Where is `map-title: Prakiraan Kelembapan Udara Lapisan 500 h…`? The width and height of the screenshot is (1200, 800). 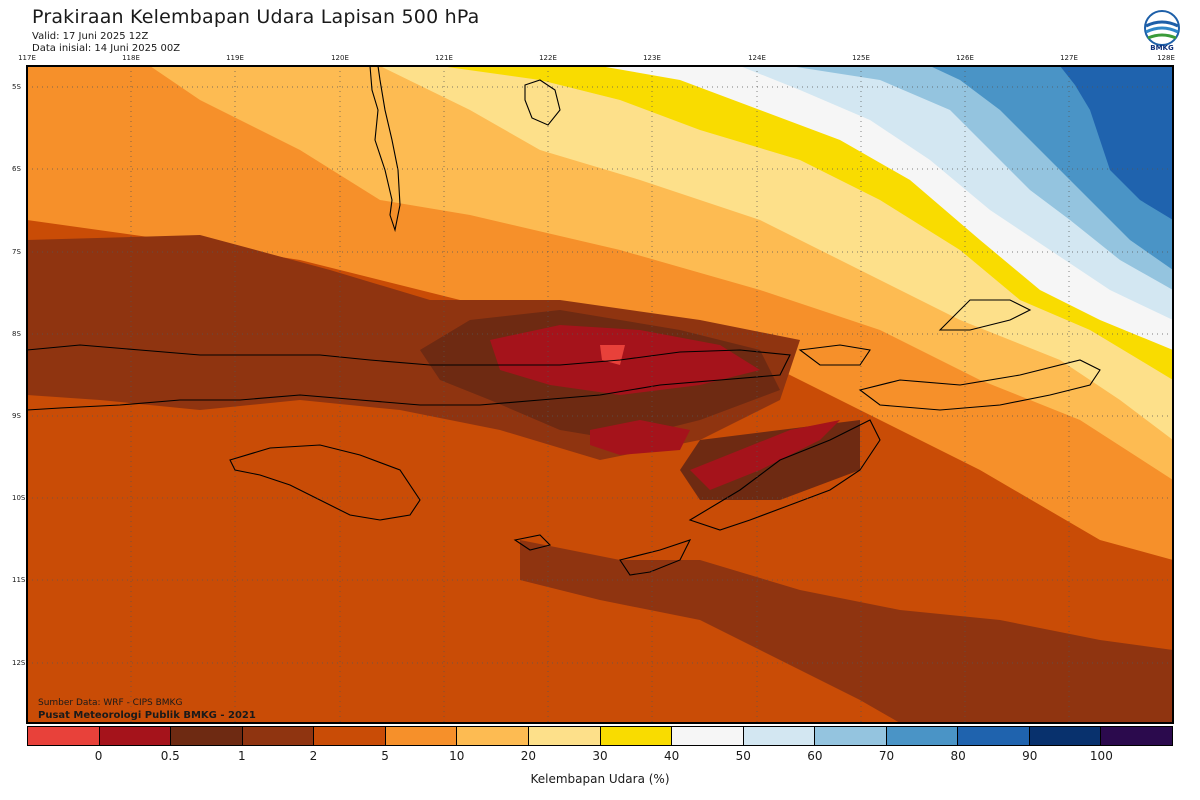
map-title: Prakiraan Kelembapan Udara Lapisan 500 h… is located at coordinates (256, 17).